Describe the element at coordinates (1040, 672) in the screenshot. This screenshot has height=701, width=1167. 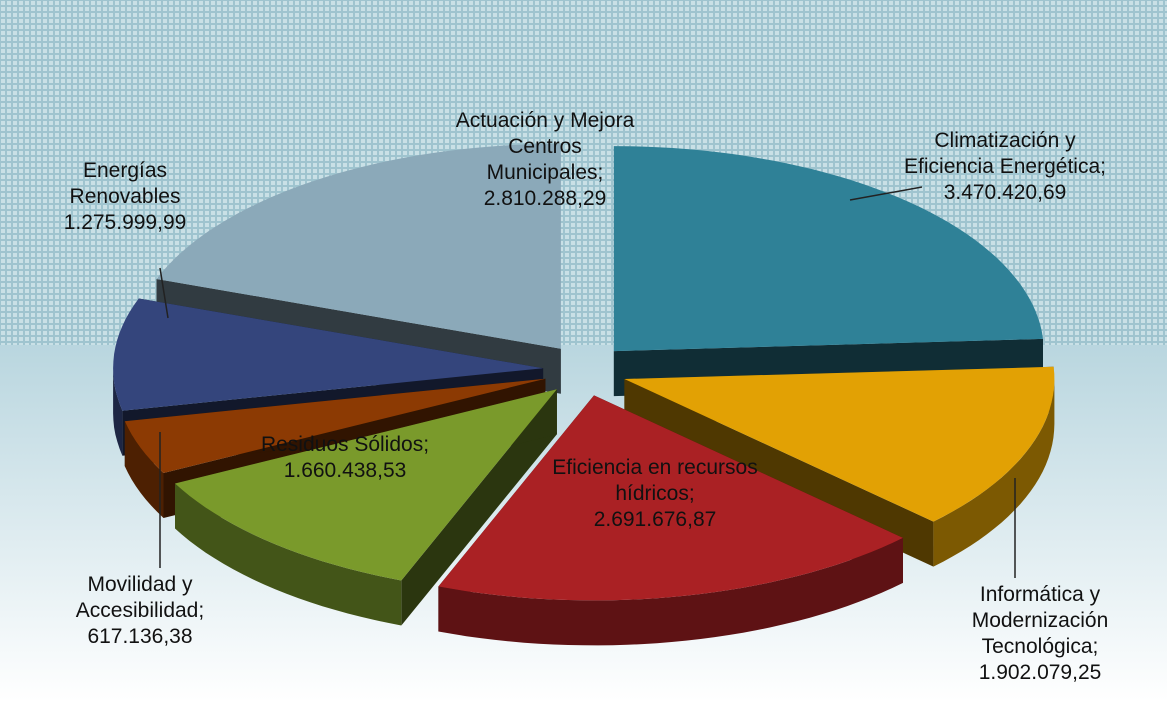
I see `value-label: 1.902.079,25` at that location.